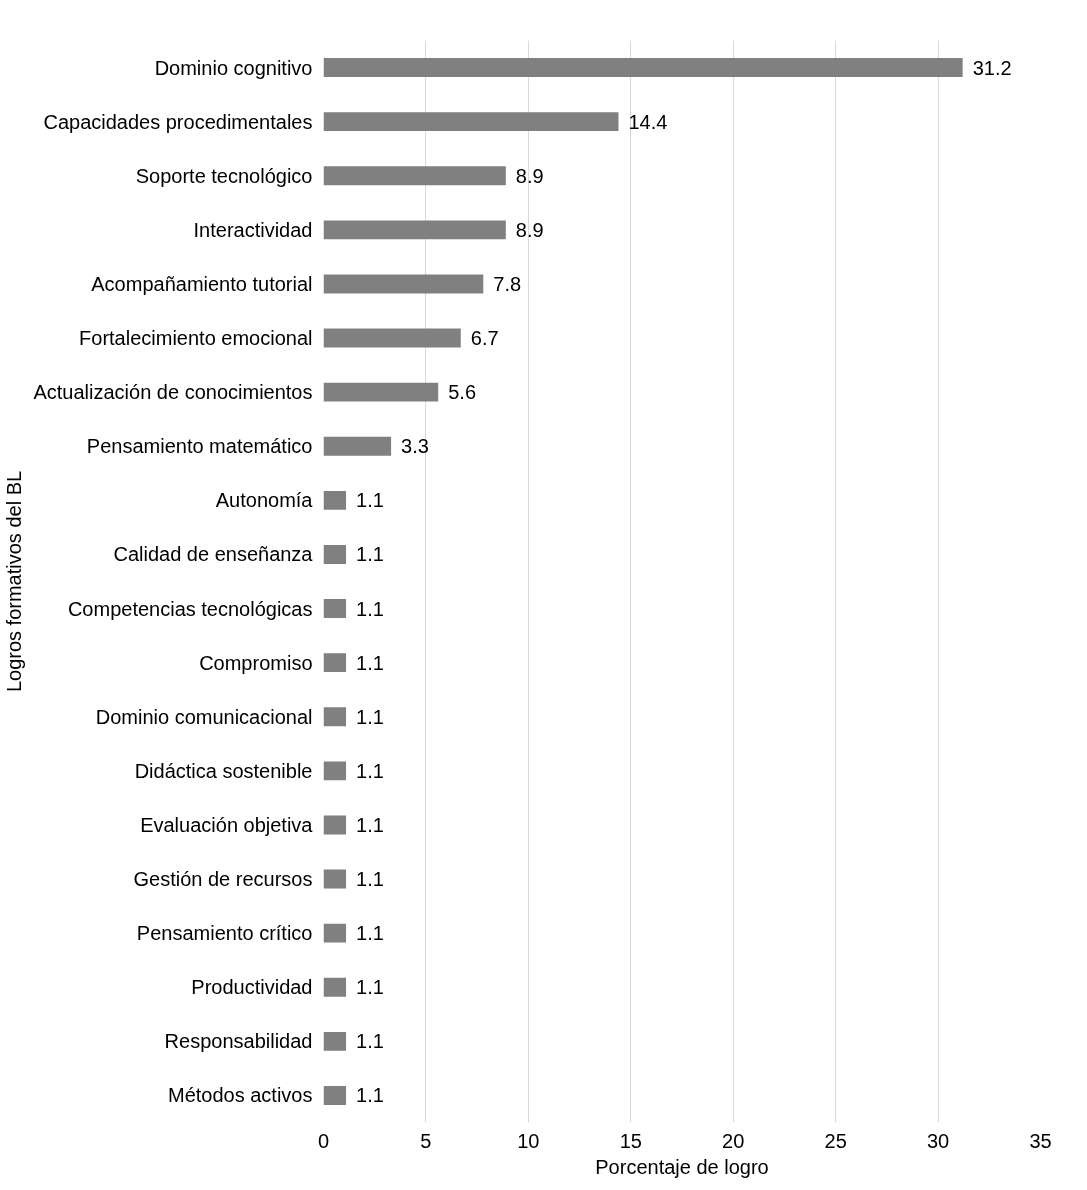 This screenshot has width=1087, height=1190. I want to click on y-tick-label: Actualización de conocimientos, so click(173, 392).